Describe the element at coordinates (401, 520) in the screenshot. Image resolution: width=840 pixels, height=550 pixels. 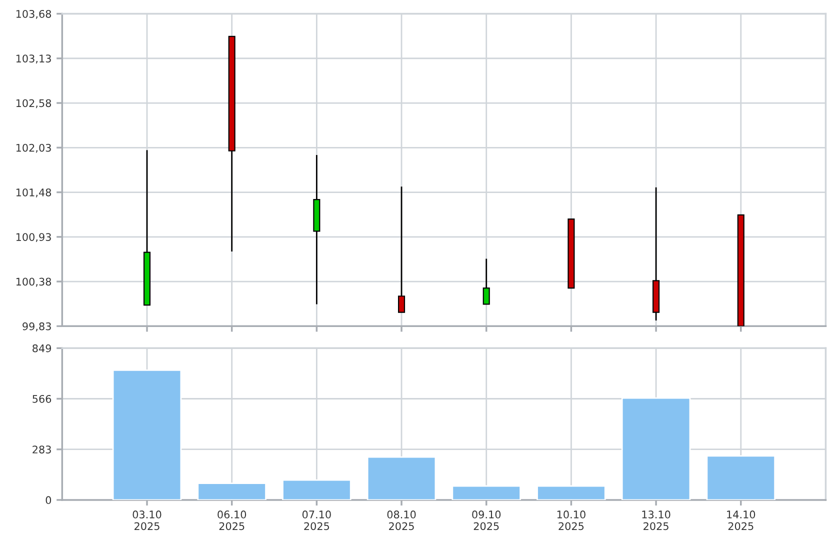
I see `x-tick-label: 08.10 2025` at that location.